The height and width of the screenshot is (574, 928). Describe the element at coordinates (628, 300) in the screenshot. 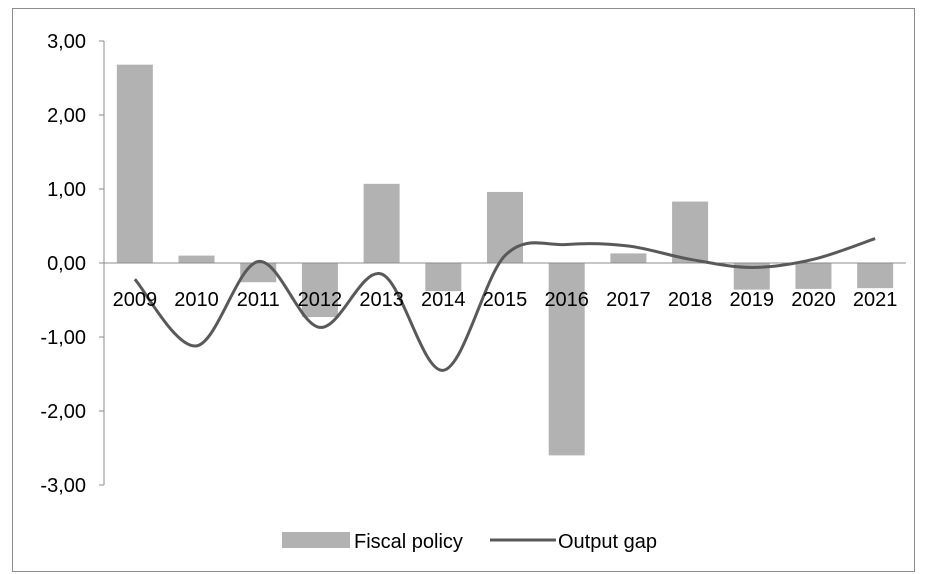

I see `x-tick-label: 2017` at that location.